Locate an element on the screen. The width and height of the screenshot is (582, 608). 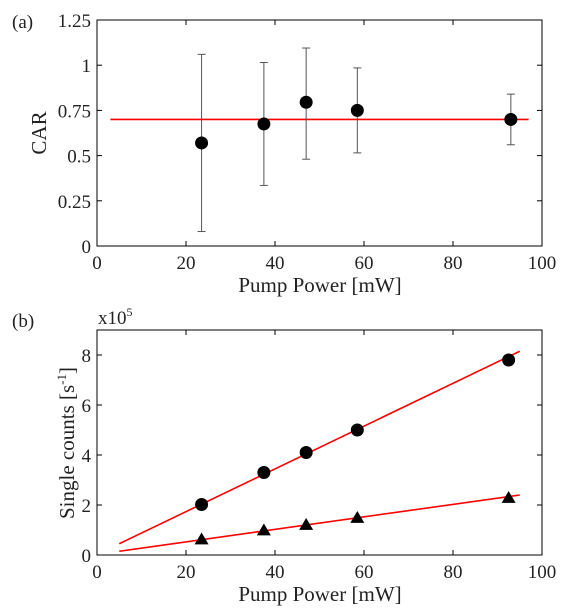
panel-b-y-tick-label: 8 is located at coordinates (87, 356).